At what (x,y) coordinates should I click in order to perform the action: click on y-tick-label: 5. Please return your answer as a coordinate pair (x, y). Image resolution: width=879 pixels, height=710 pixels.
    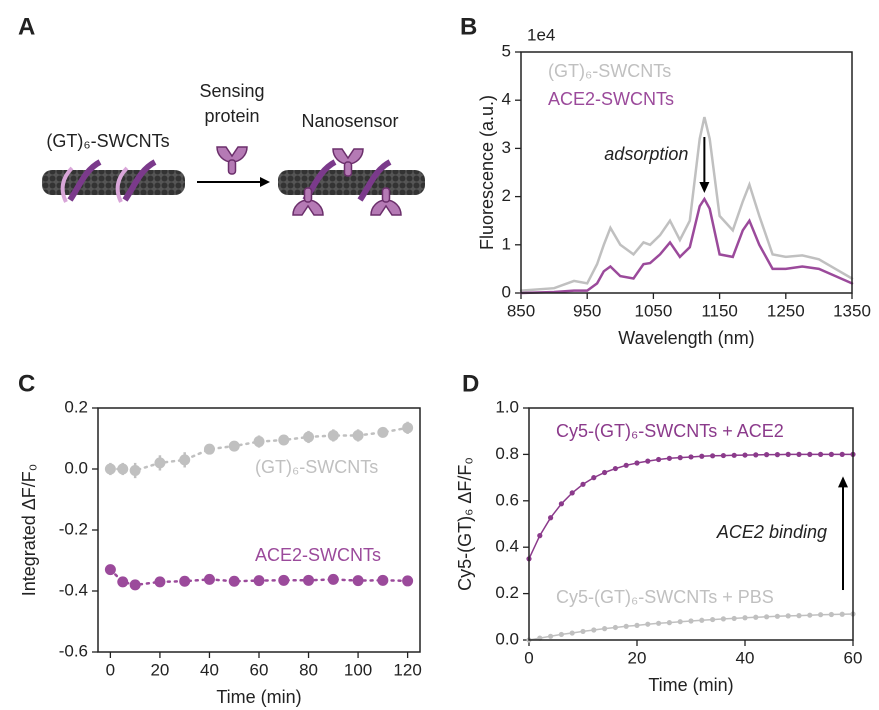
    Looking at the image, I should click on (506, 50).